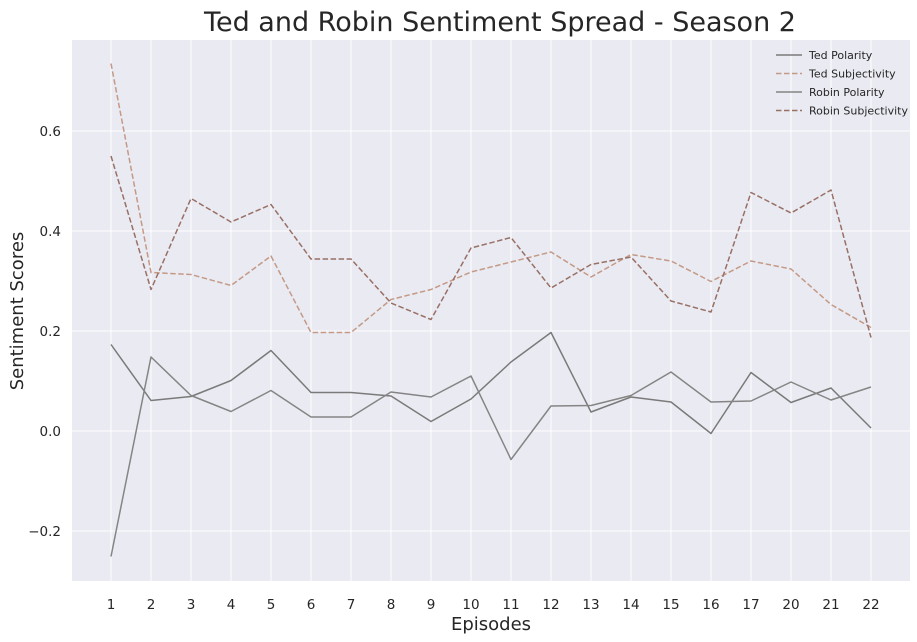 The height and width of the screenshot is (642, 917). Describe the element at coordinates (491, 624) in the screenshot. I see `x-axis-label: Episodes` at that location.